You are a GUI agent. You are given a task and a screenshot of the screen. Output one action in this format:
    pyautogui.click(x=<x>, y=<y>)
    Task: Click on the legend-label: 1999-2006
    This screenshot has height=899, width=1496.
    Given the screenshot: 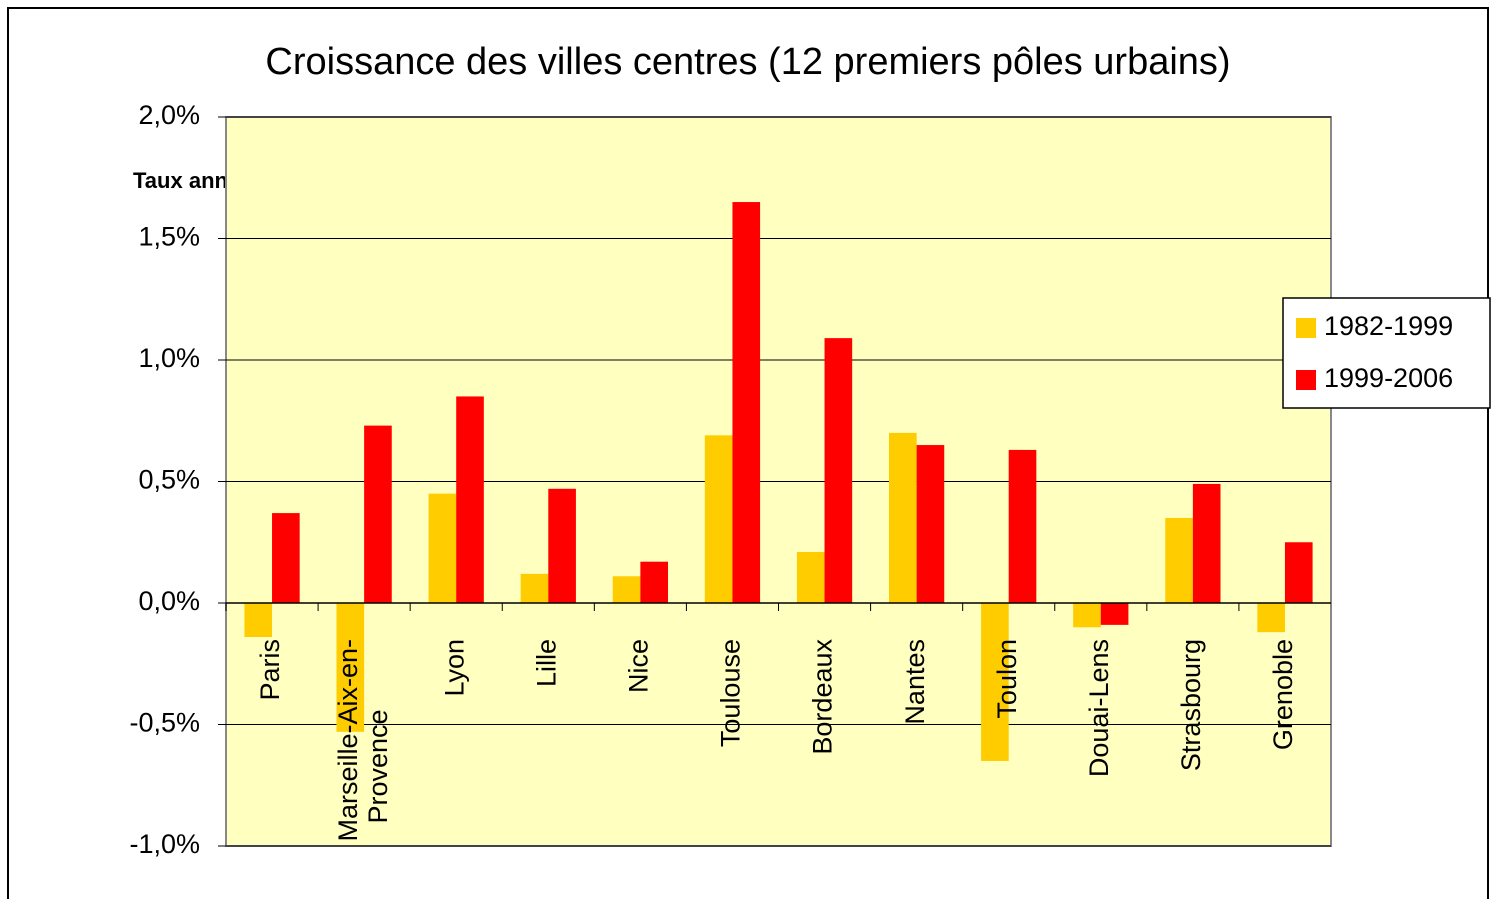 What is the action you would take?
    pyautogui.click(x=1388, y=378)
    